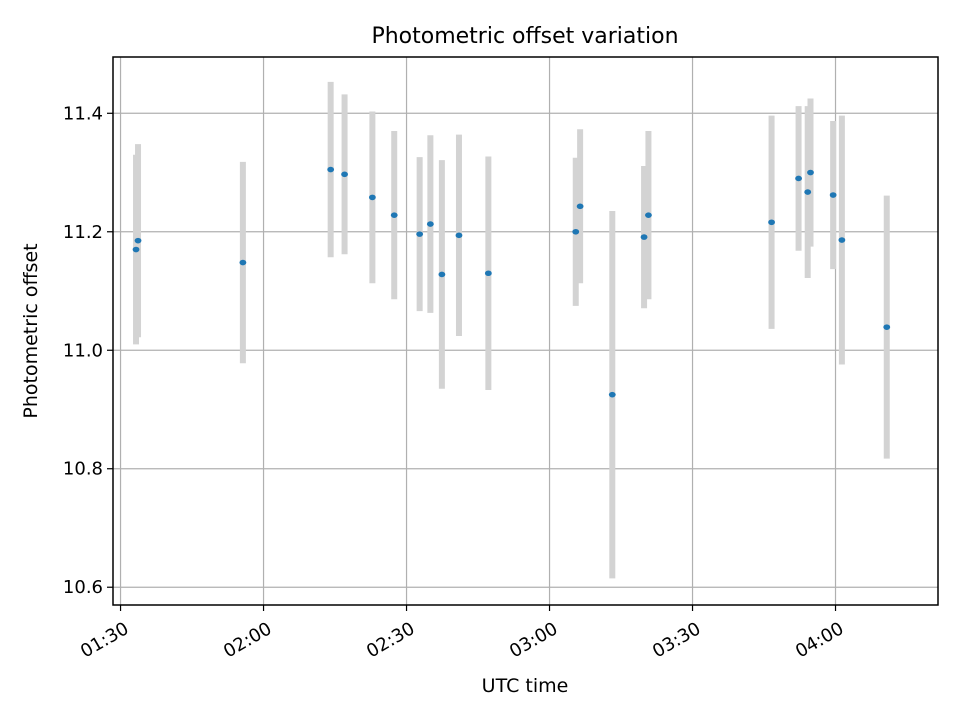 This screenshot has width=960, height=720. I want to click on y-axis-label: Photometric offset, so click(31, 330).